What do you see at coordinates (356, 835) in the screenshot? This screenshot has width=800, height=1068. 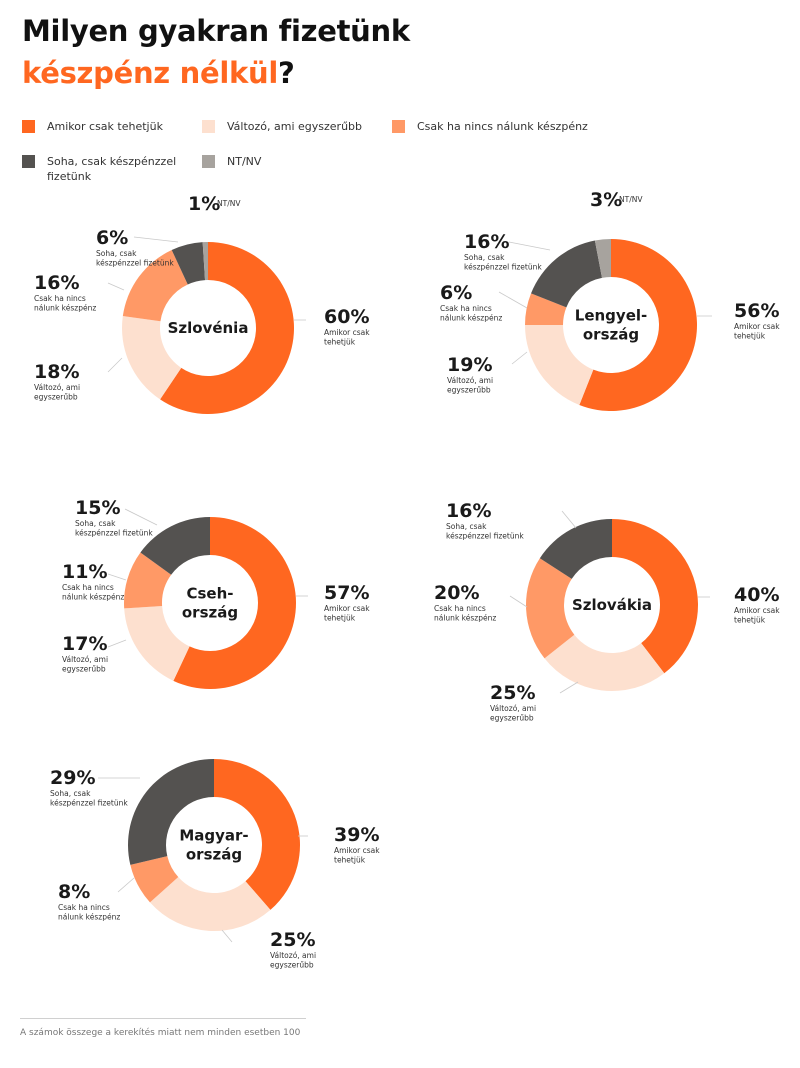 I see `data-label-amikor: 39%` at bounding box center [356, 835].